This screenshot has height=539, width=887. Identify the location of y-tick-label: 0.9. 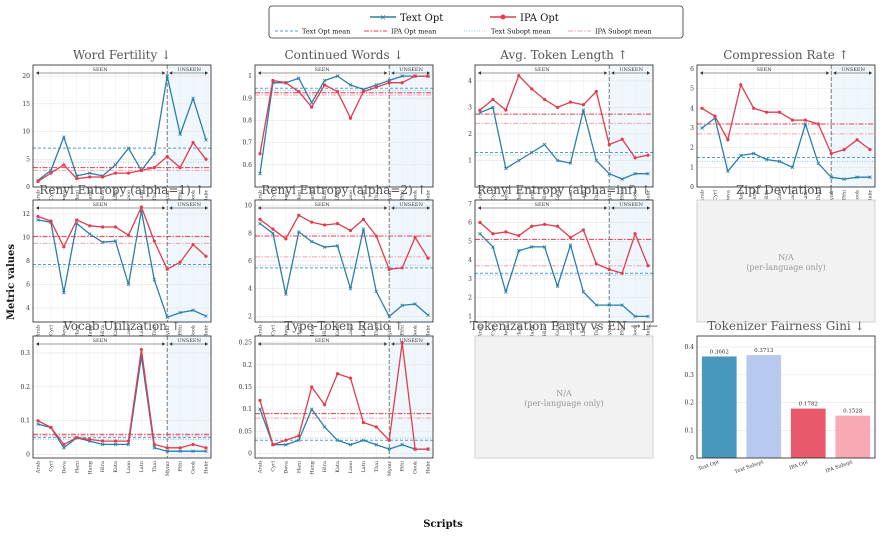
(247, 98).